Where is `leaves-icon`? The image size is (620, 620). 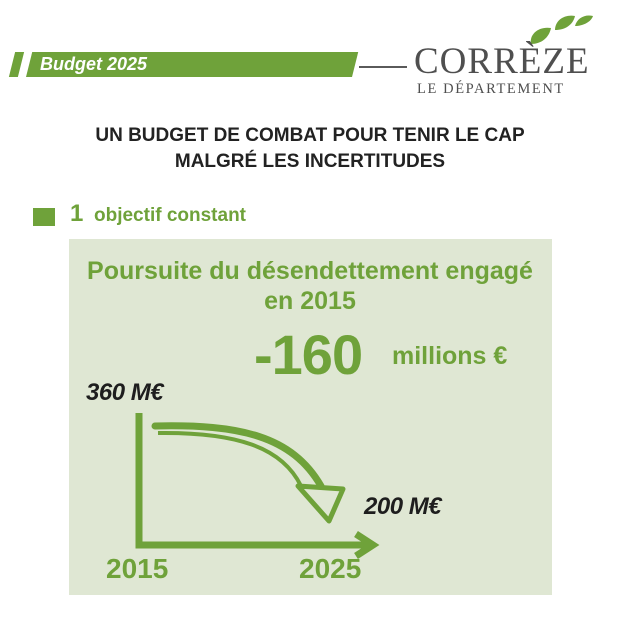
leaves-icon is located at coordinates (561, 29).